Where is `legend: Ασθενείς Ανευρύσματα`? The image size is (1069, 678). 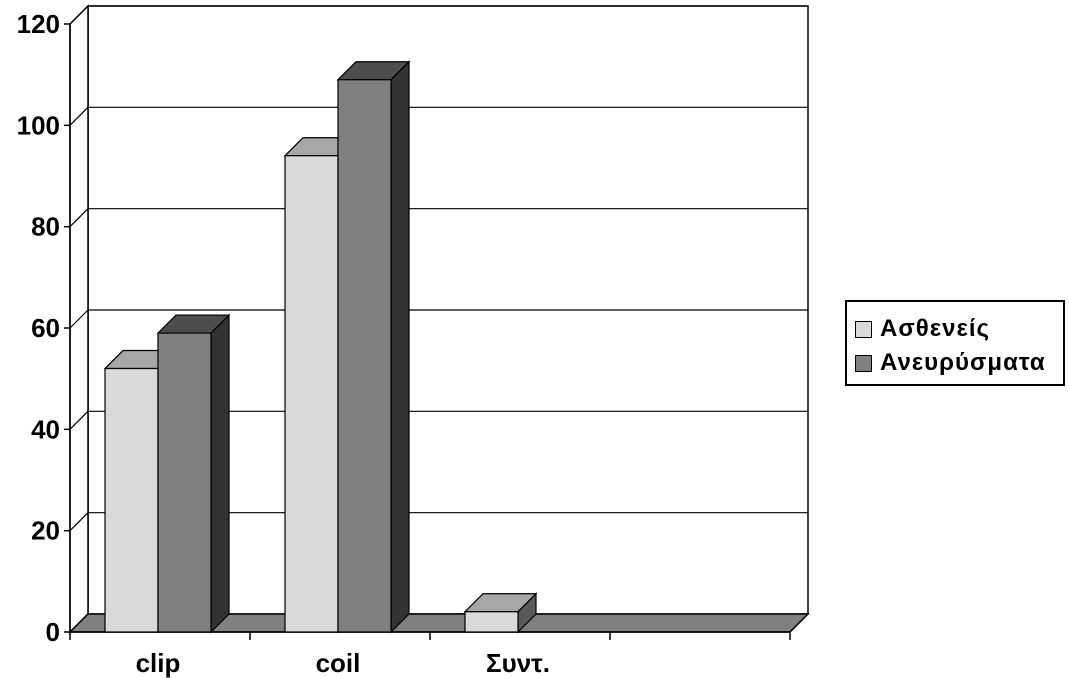 legend: Ασθενείς Ανευρύσματα is located at coordinates (955, 343).